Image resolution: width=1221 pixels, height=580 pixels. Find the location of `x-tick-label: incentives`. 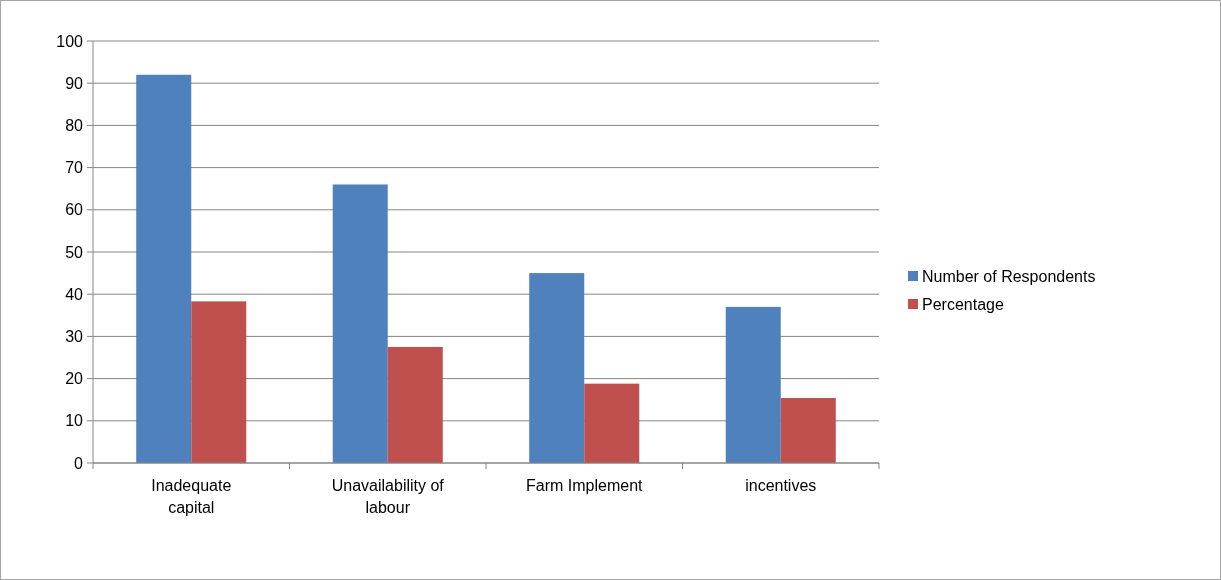

x-tick-label: incentives is located at coordinates (781, 485).